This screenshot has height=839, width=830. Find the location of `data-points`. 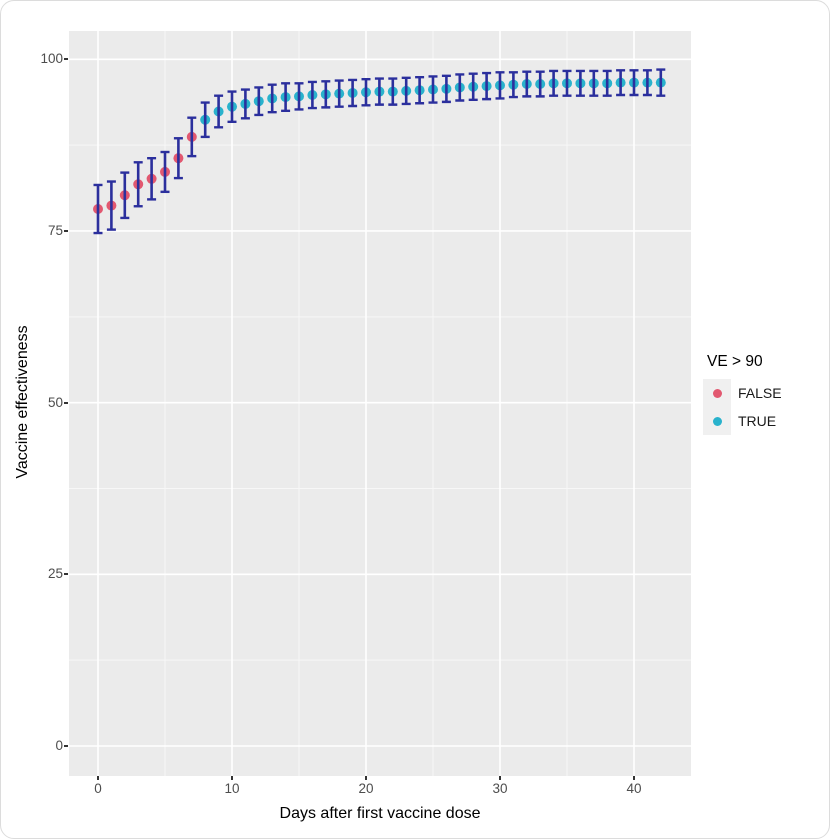

data-points is located at coordinates (379, 146).